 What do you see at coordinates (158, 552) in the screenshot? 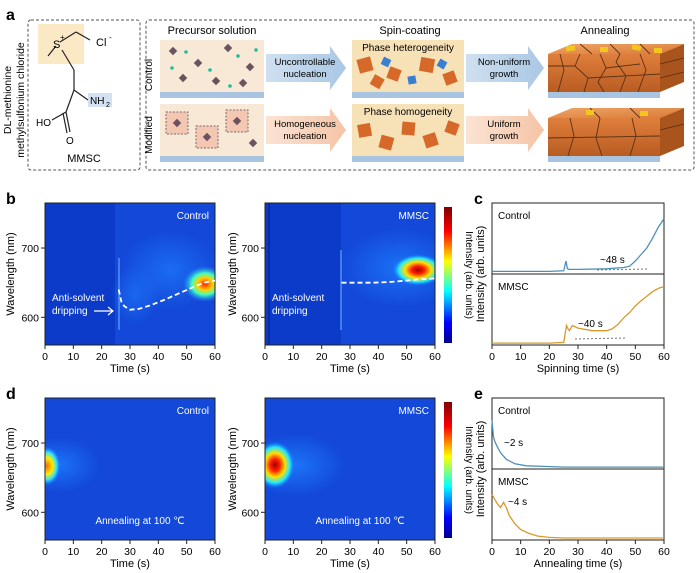
I see `d1-xtick-label-40: 40` at bounding box center [158, 552].